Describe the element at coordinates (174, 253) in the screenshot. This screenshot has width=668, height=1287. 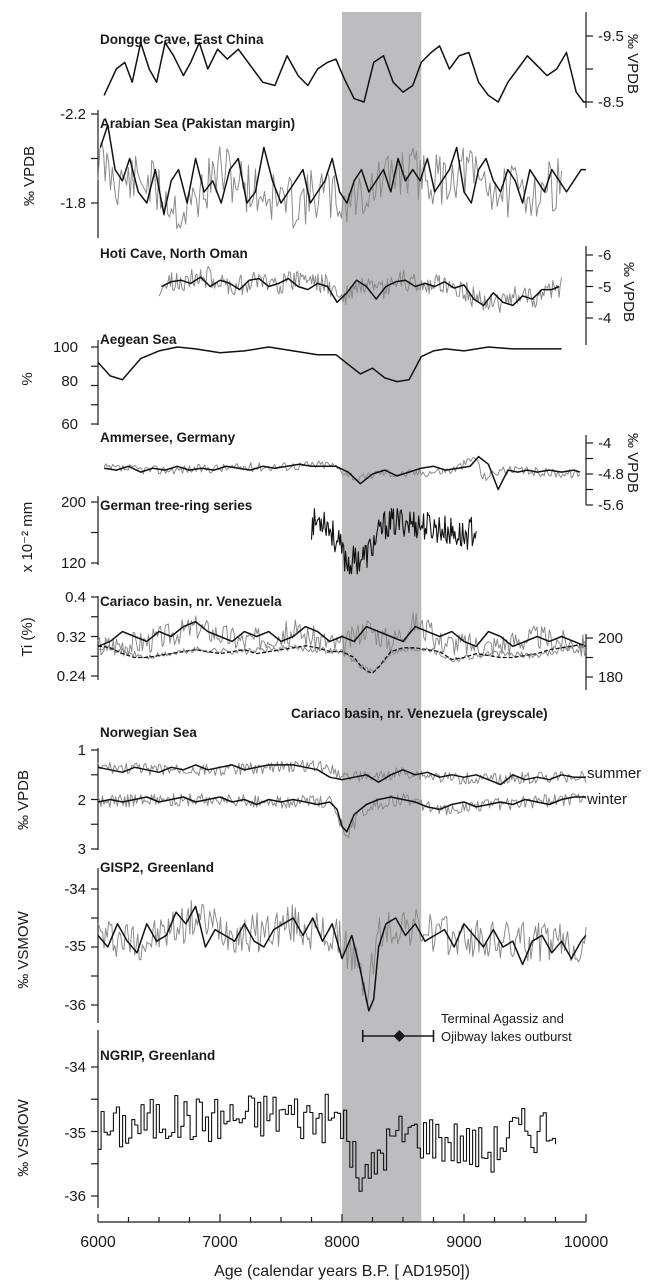
I see `panel-title: Hoti Cave, North Oman` at that location.